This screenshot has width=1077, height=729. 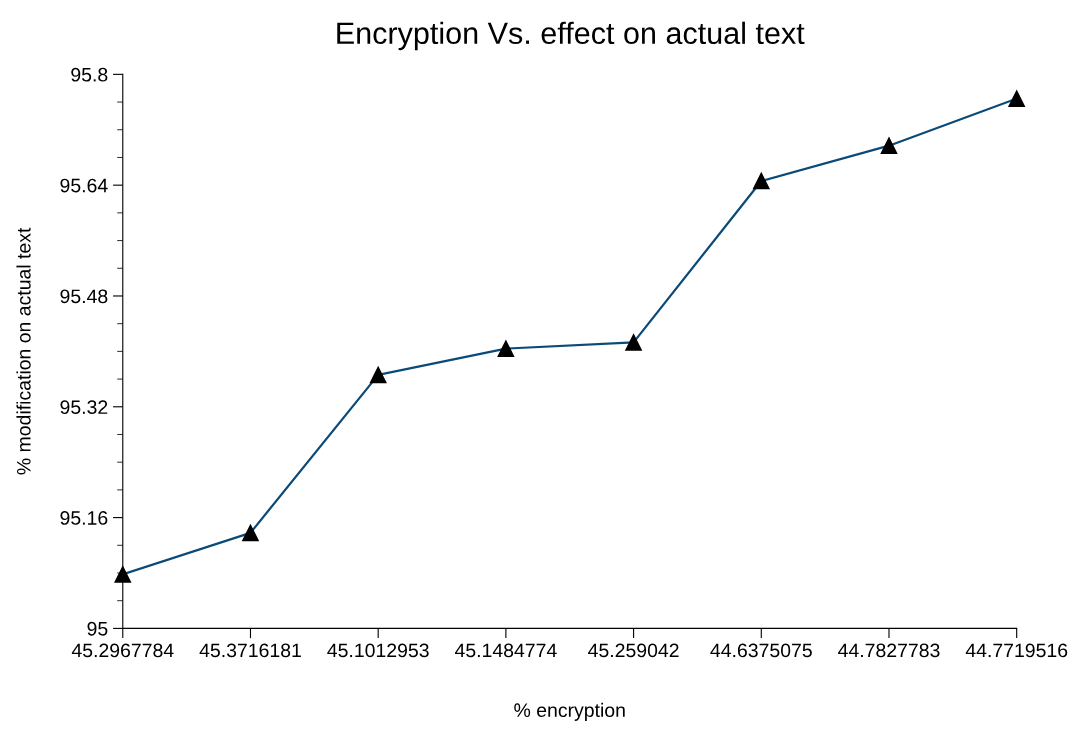 What do you see at coordinates (1016, 650) in the screenshot?
I see `x-tick-label: 44.7719516` at bounding box center [1016, 650].